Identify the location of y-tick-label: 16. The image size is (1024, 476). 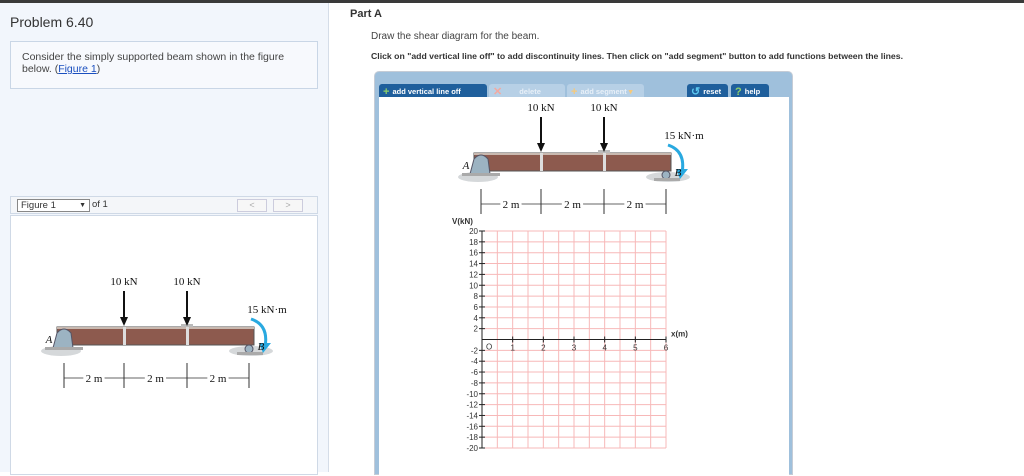
(473, 253).